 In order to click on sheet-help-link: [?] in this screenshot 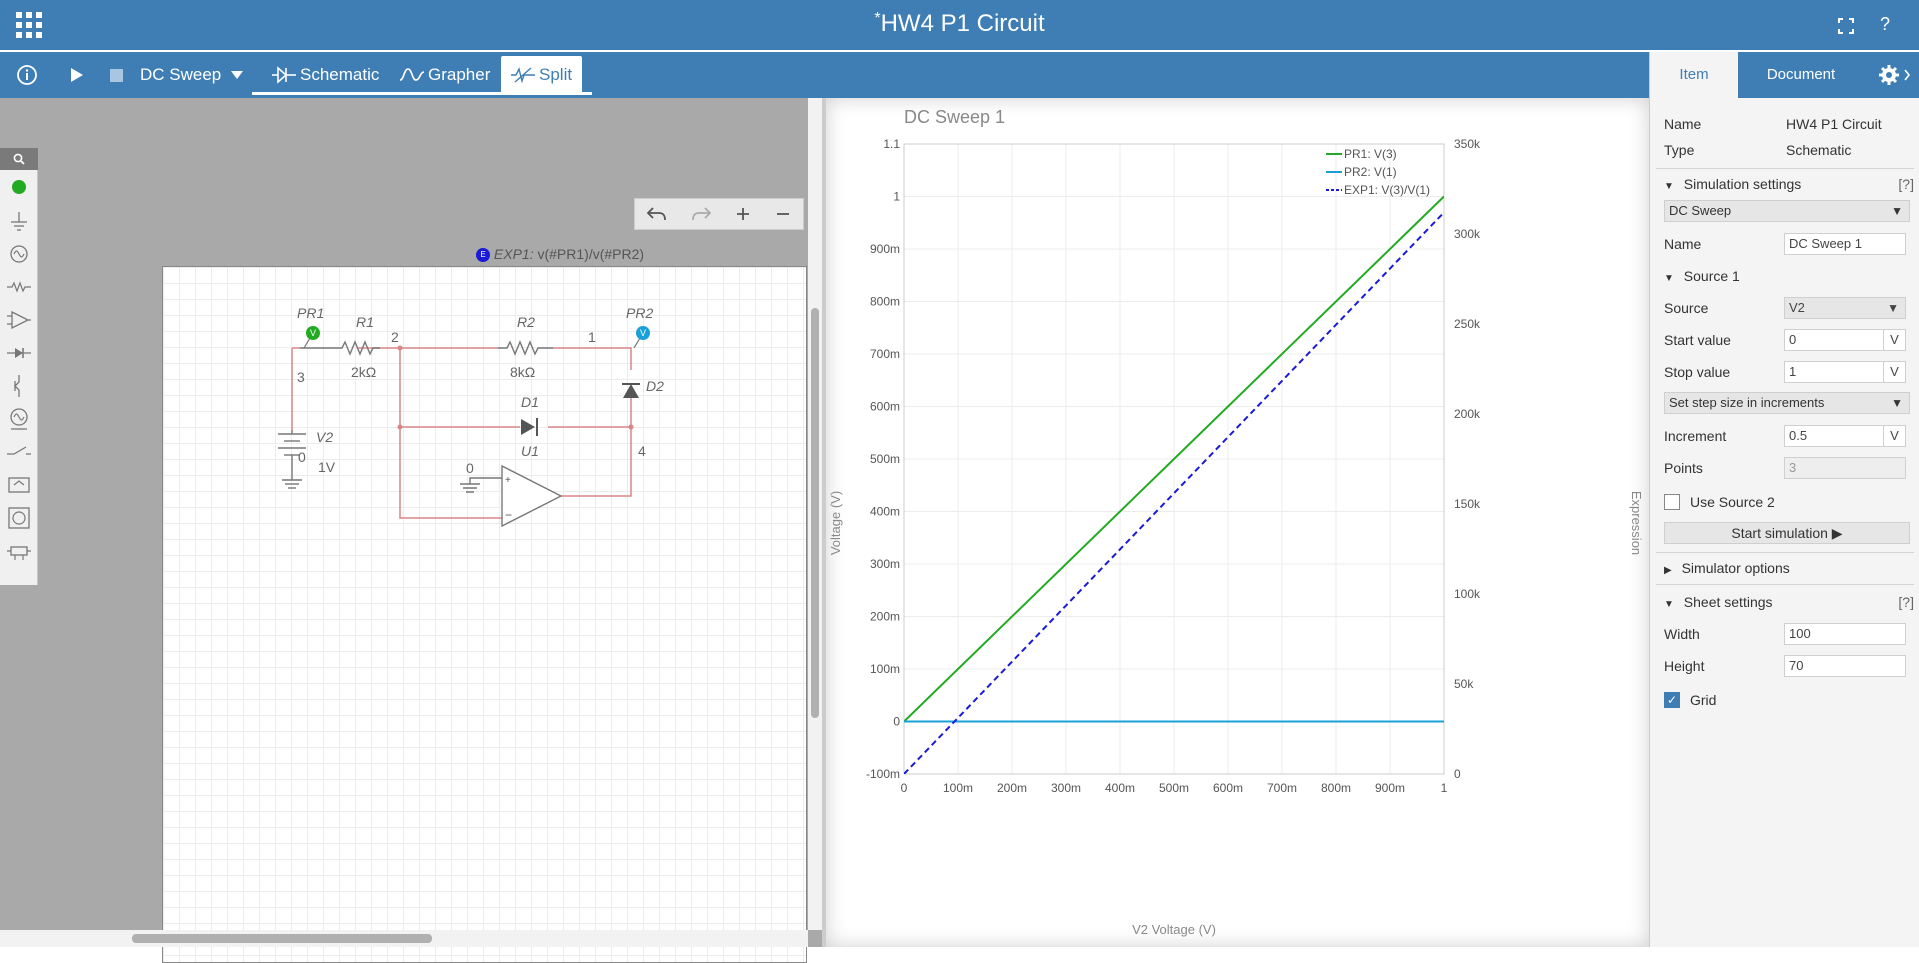, I will do `click(1906, 602)`.